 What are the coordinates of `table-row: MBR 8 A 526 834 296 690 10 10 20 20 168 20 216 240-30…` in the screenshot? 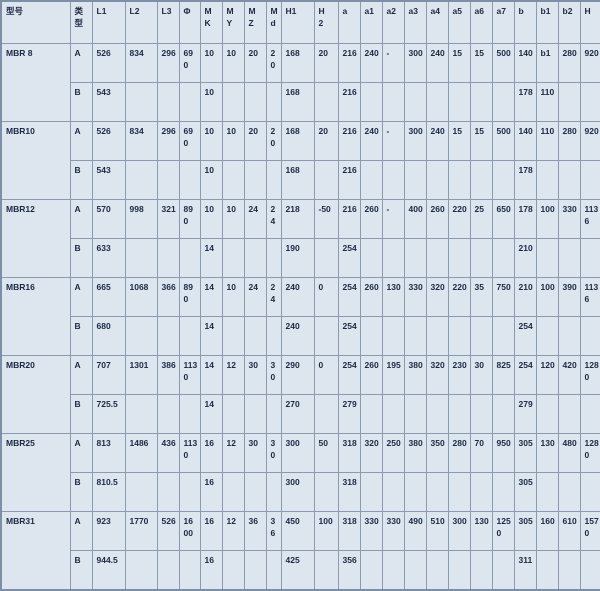 It's located at (300, 82).